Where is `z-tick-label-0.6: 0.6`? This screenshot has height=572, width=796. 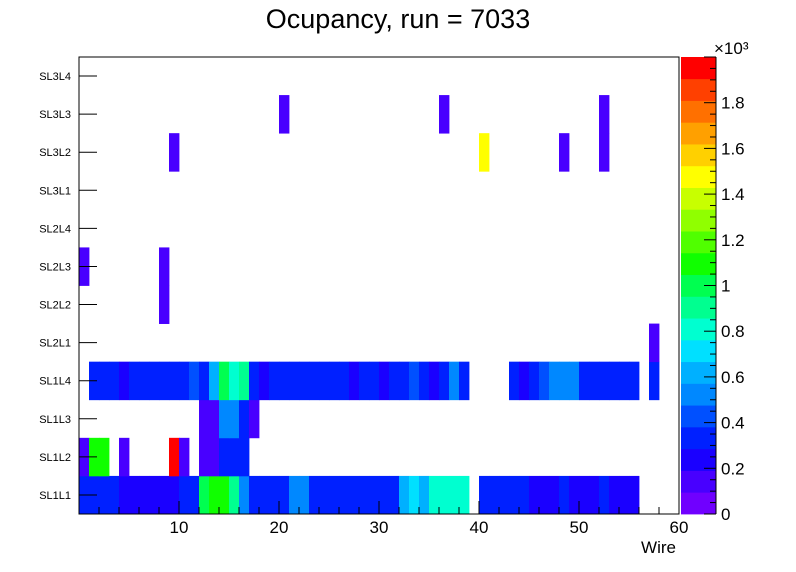
z-tick-label-0.6: 0.6 is located at coordinates (733, 377).